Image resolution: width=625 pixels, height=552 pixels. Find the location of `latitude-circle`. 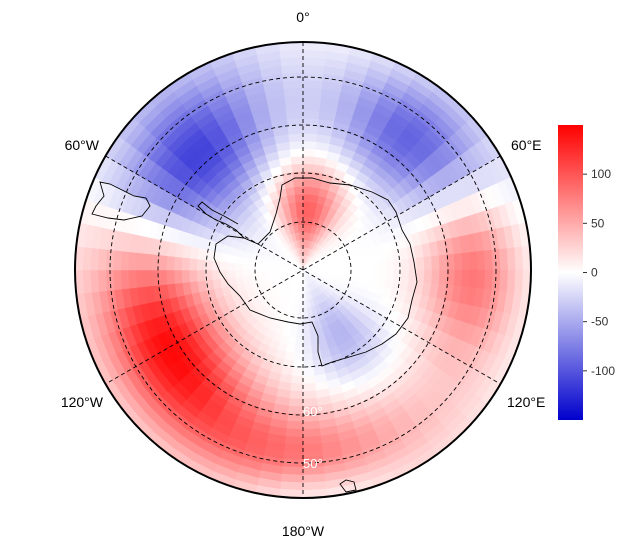

latitude-circle is located at coordinates (303, 270).